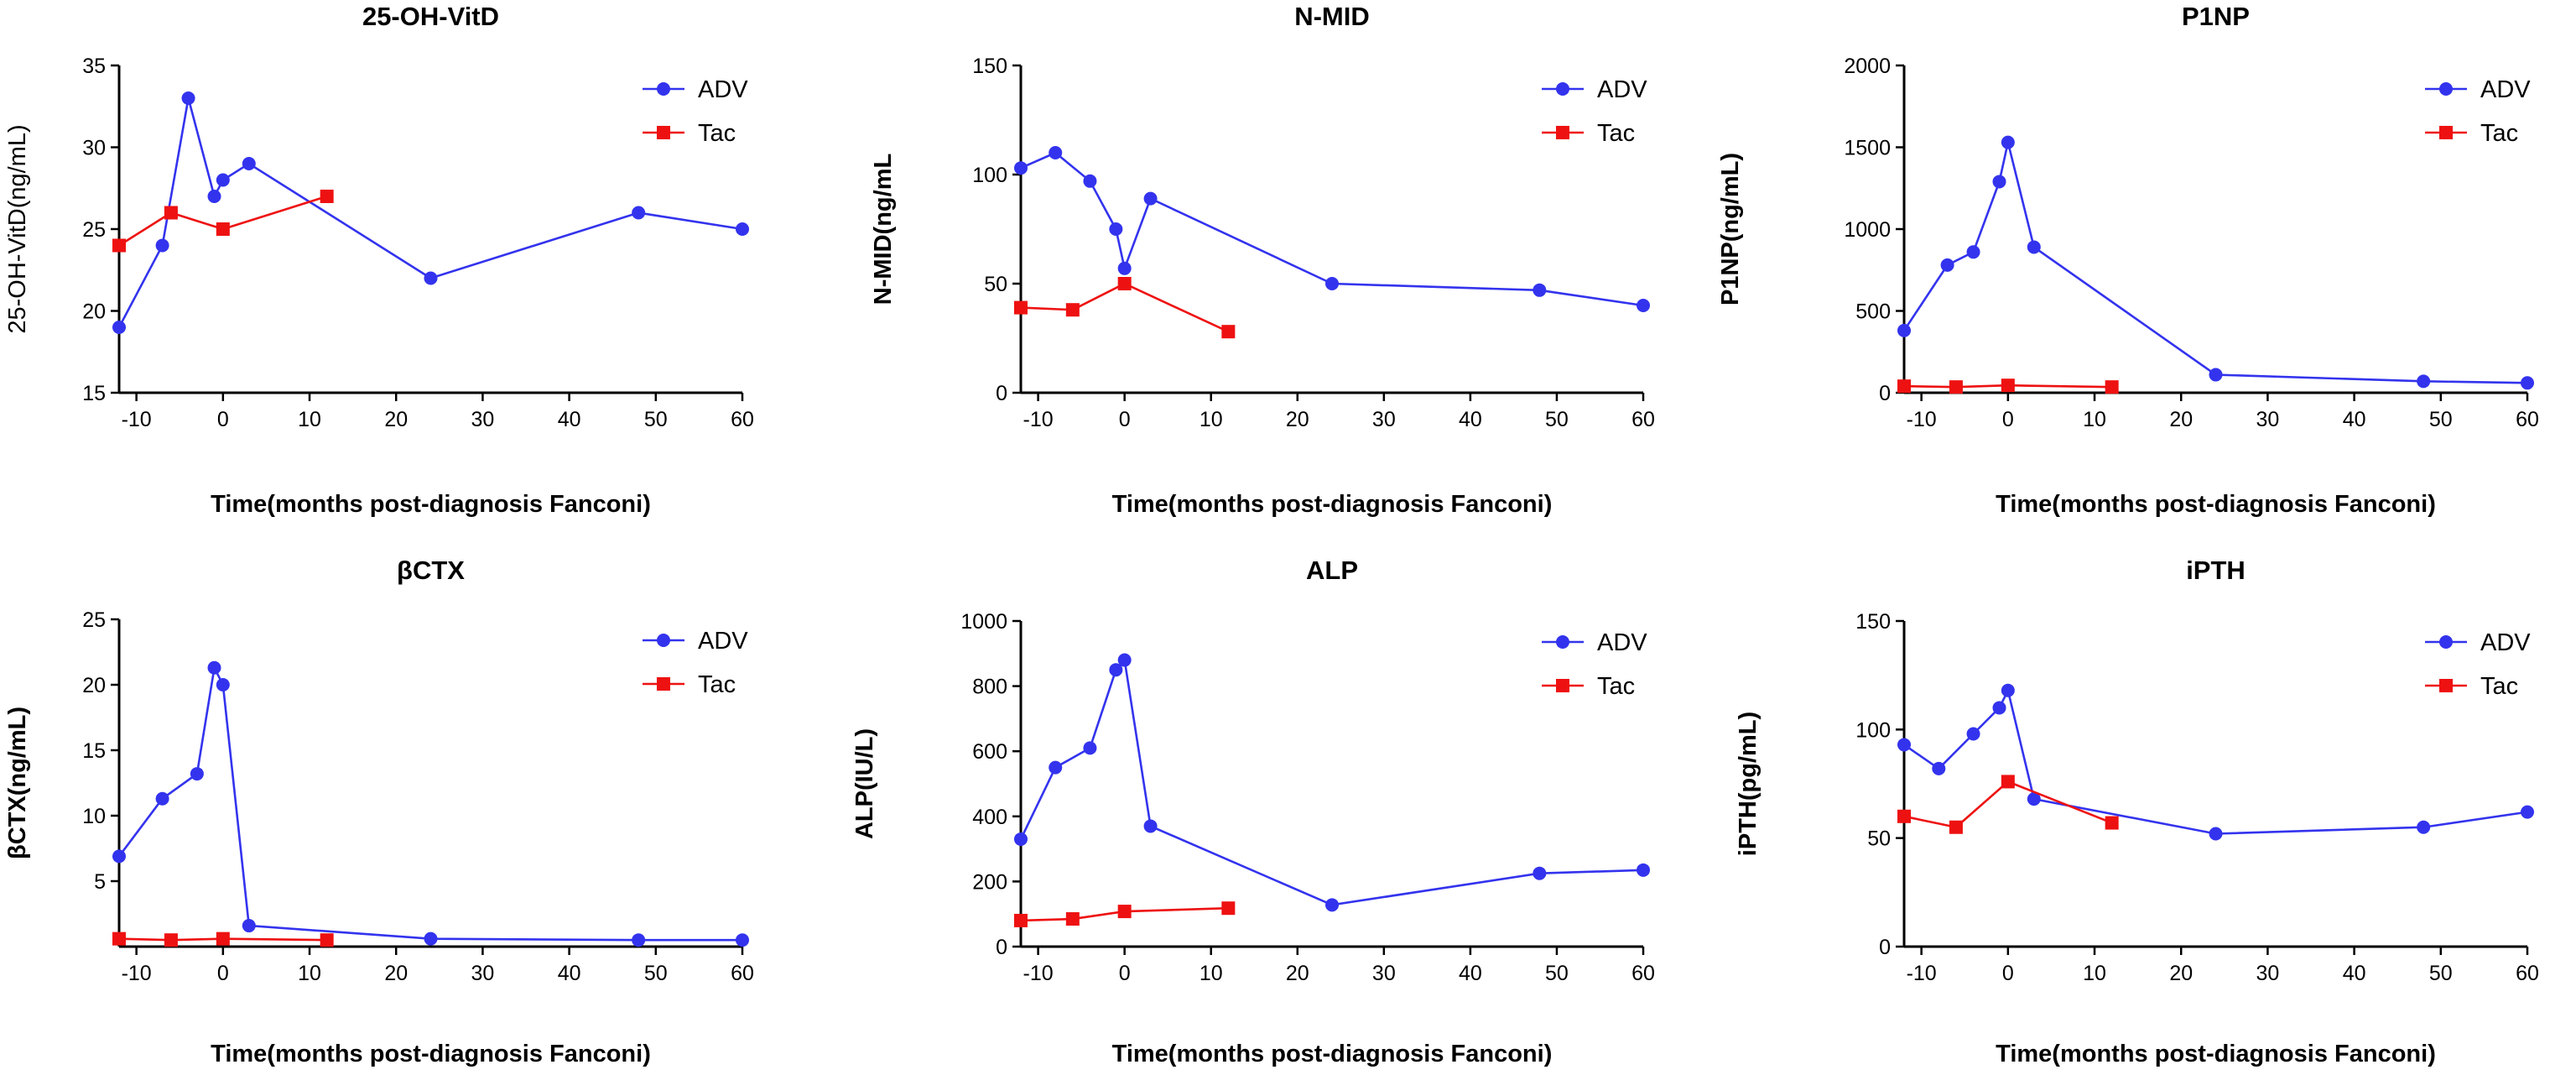  I want to click on y-tick-label: 20, so click(94, 312).